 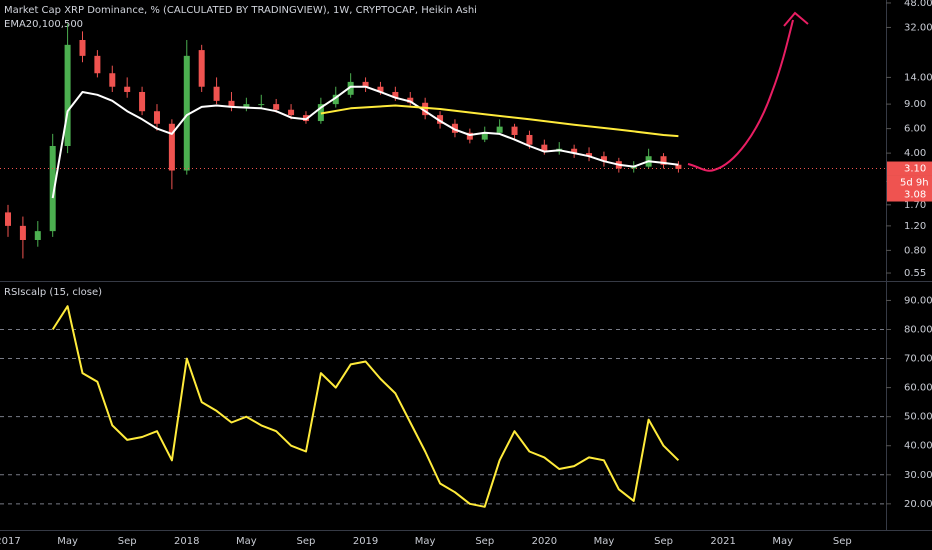 I want to click on x-tick-label: 2020, so click(x=544, y=541).